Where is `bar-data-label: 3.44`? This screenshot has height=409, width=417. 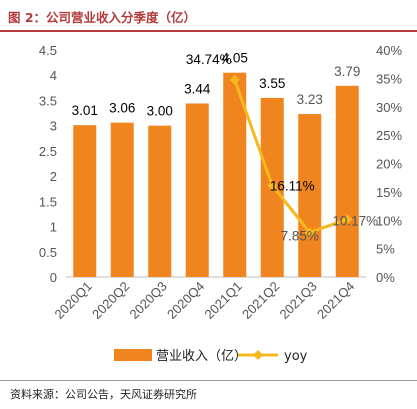
bar-data-label: 3.44 is located at coordinates (197, 88).